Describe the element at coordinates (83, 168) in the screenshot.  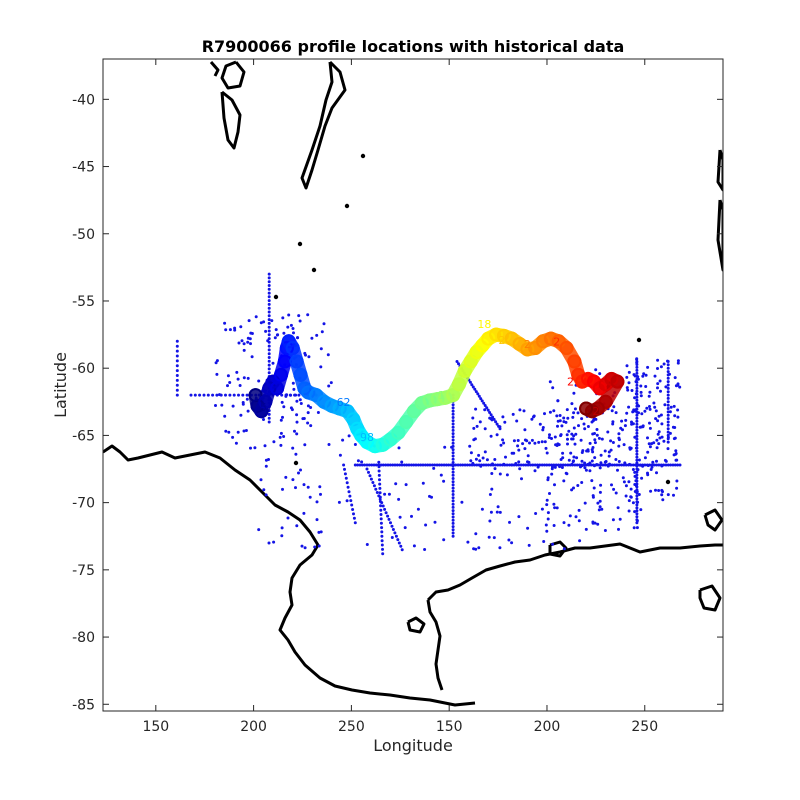
I see `y-tick-label: -45` at that location.